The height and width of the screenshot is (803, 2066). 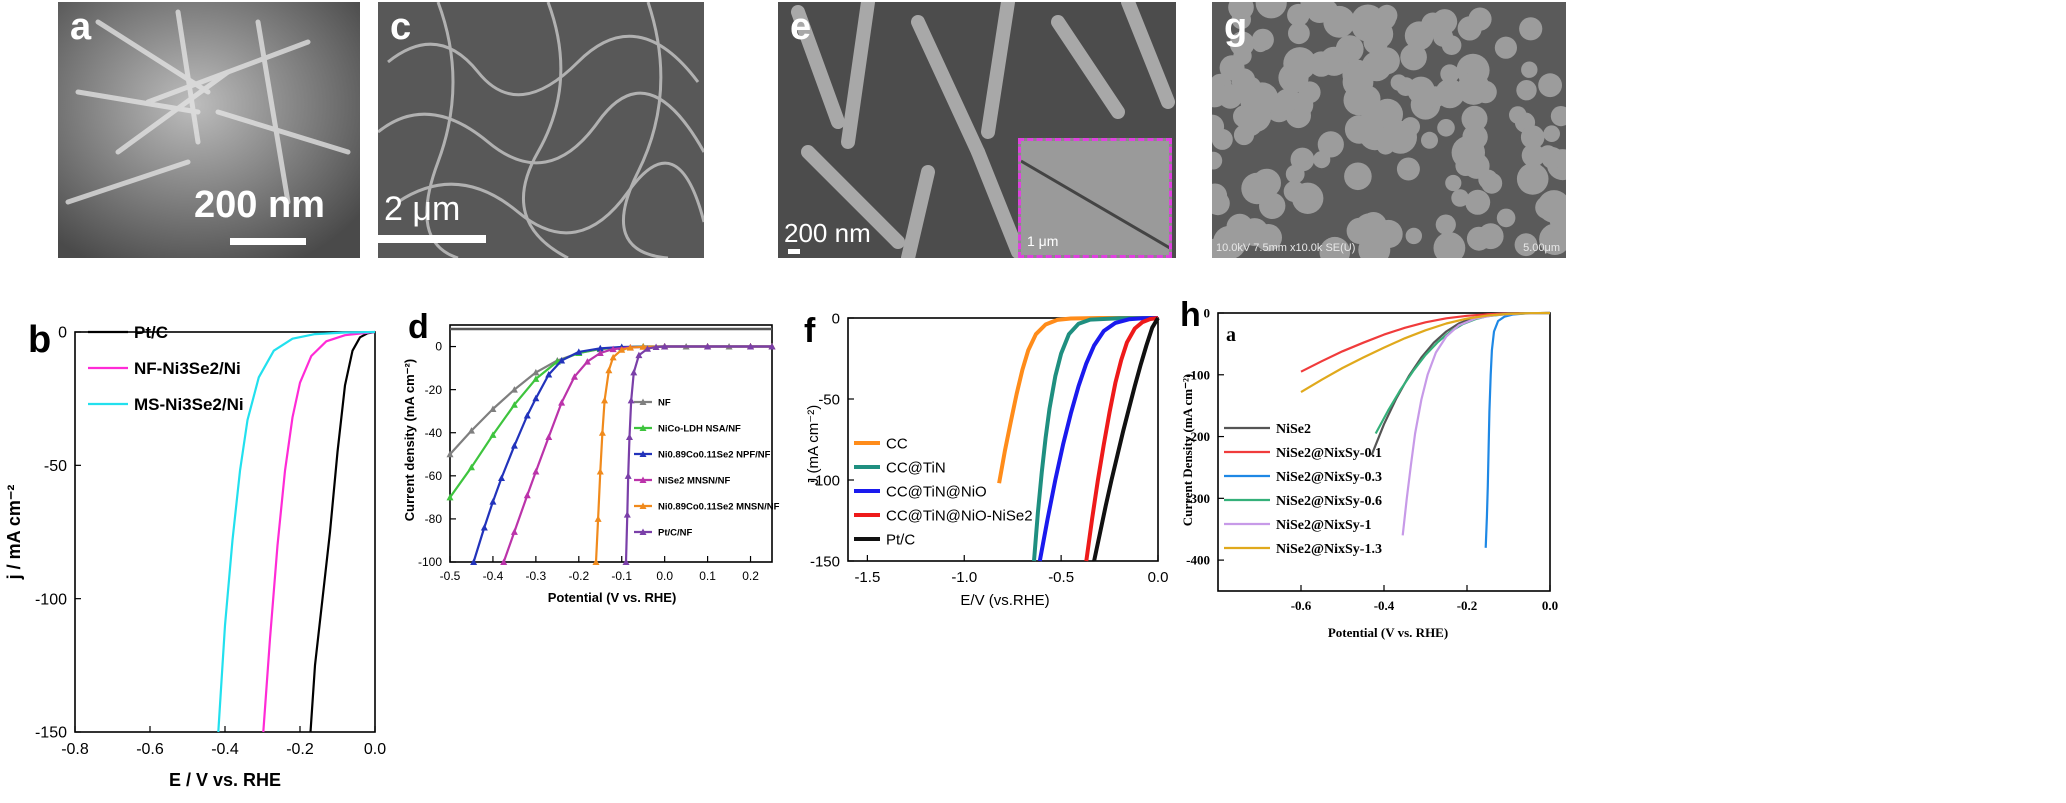 I want to click on scale-bar-a, so click(x=268, y=241).